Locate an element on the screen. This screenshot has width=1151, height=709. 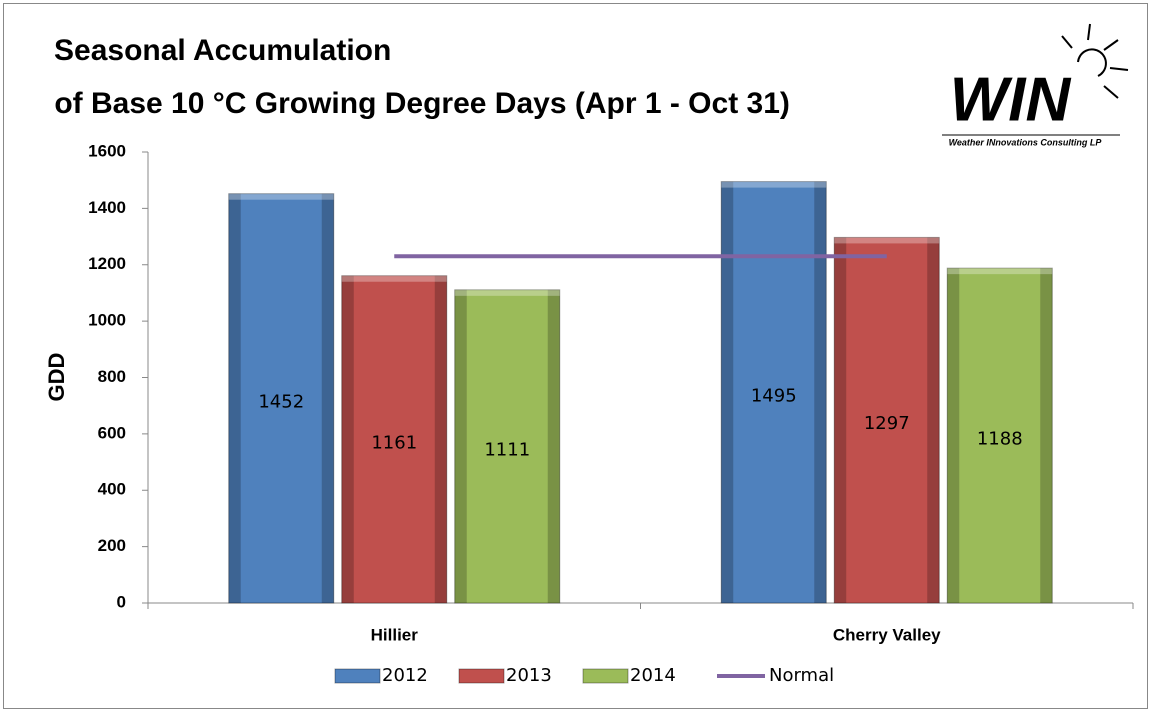
y-tick-label: 1400 is located at coordinates (107, 207).